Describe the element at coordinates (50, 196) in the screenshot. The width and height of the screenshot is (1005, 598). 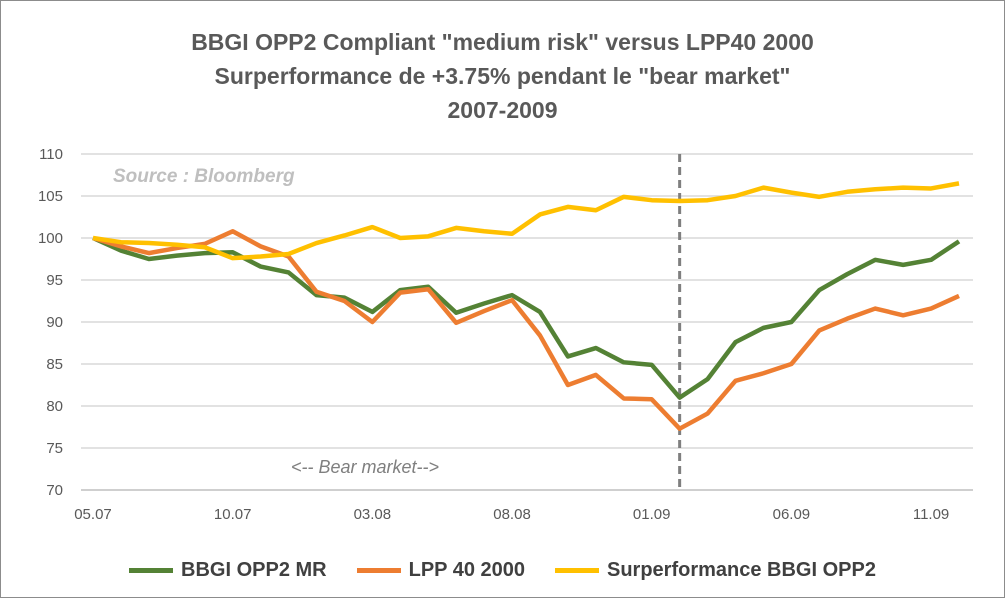
I see `y-tick-label: 105` at that location.